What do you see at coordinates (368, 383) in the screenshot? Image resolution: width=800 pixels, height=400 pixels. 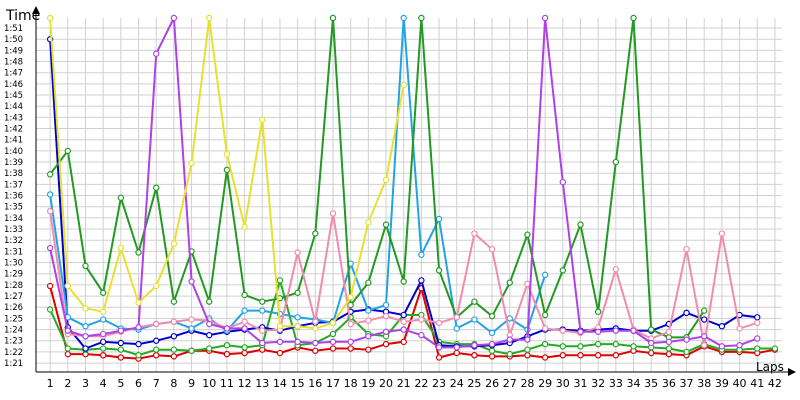 I see `x-tick-label: 19` at bounding box center [368, 383].